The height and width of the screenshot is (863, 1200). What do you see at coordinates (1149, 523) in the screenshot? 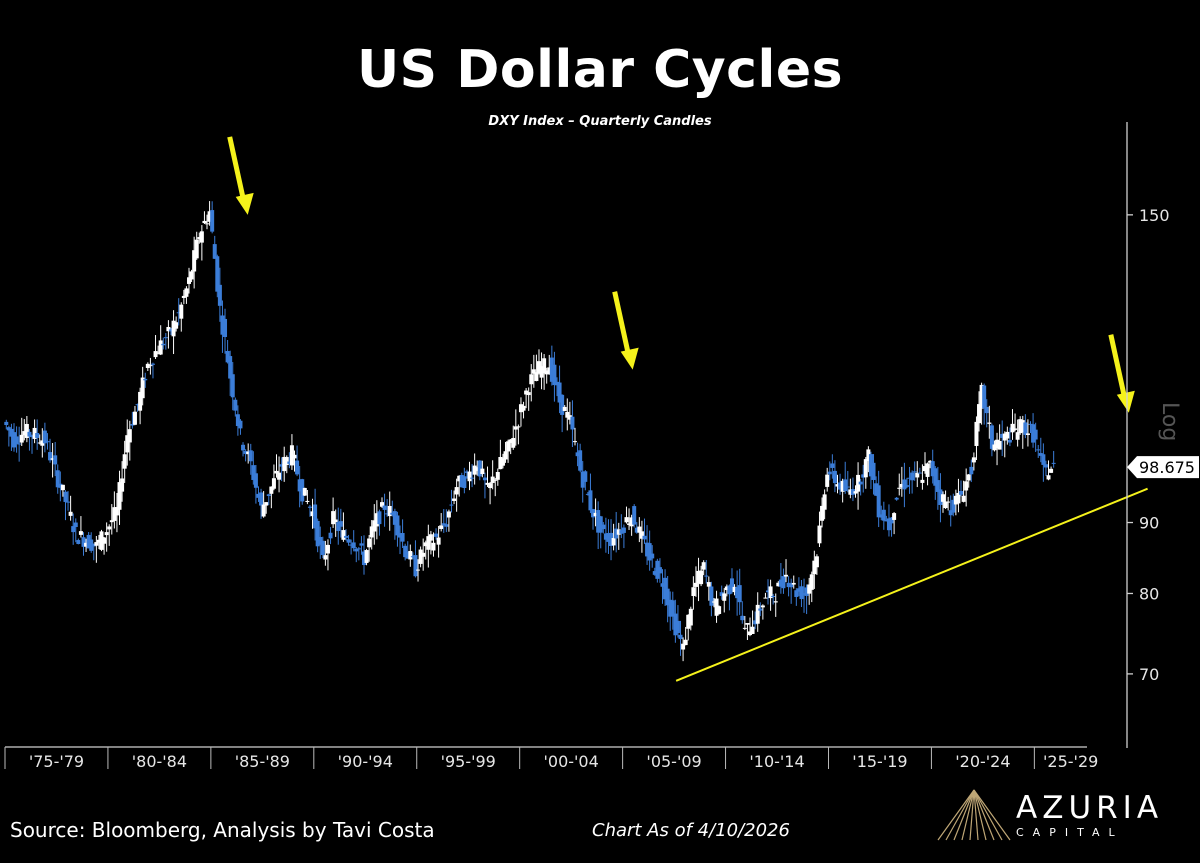
I see `y-tick-label: 90` at bounding box center [1149, 523].